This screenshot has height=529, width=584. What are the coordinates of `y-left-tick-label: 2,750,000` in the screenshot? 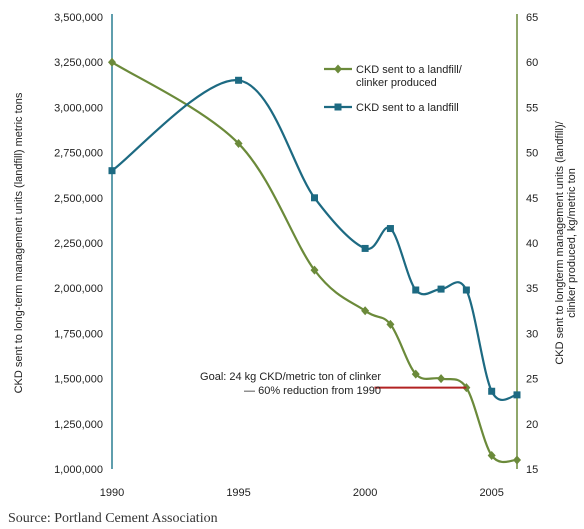 It's located at (78, 154).